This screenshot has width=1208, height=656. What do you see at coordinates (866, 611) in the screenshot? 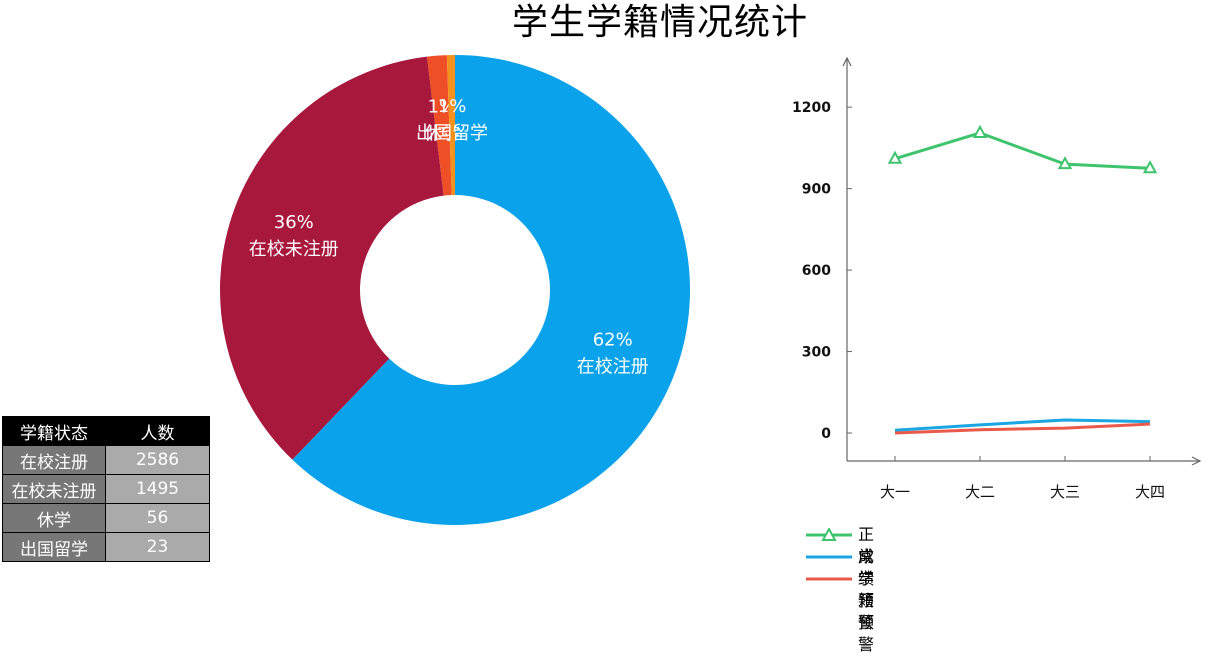
I see `legend-label: 学籍预警` at bounding box center [866, 611].